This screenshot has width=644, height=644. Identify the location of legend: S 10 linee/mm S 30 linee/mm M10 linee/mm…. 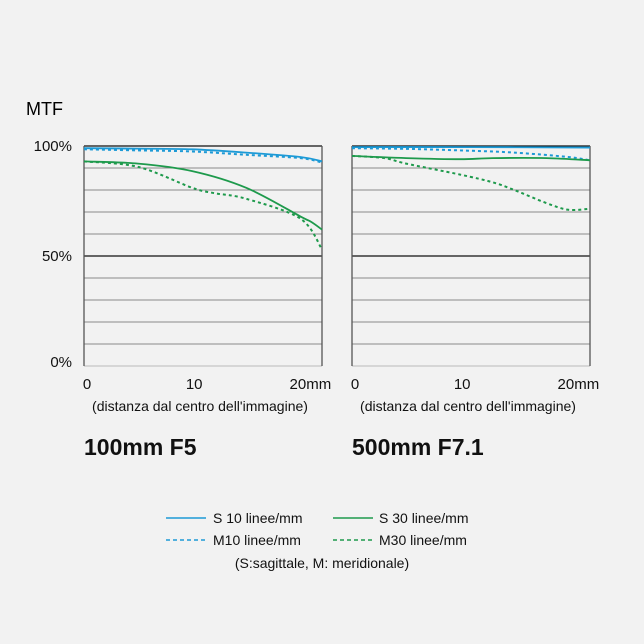
(317, 540).